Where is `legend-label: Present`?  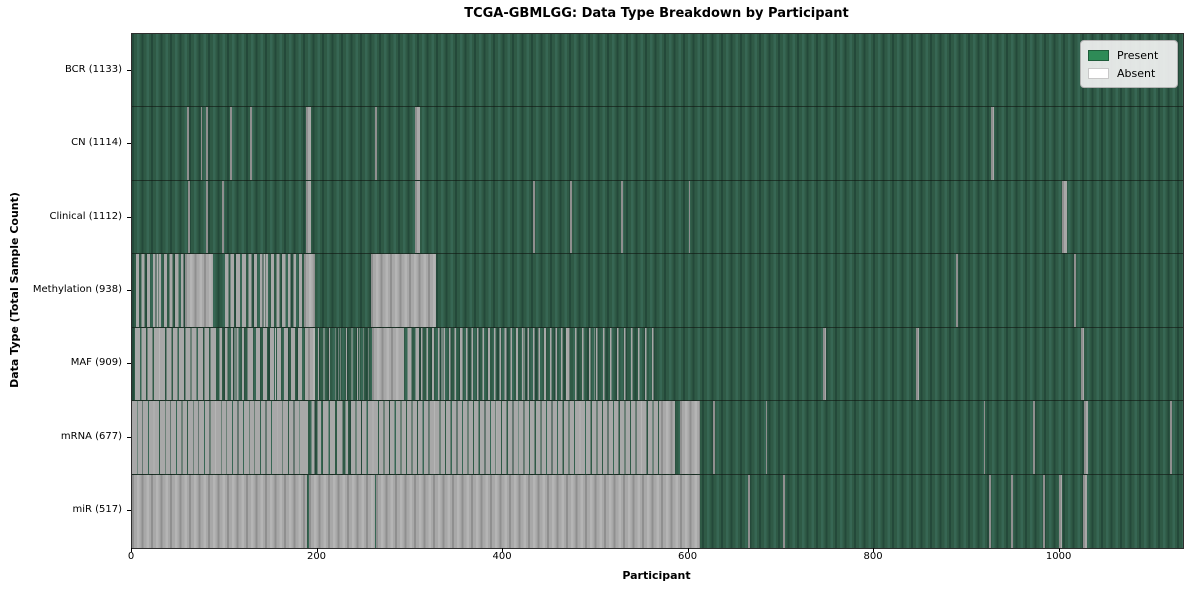
legend-label: Present is located at coordinates (1138, 55).